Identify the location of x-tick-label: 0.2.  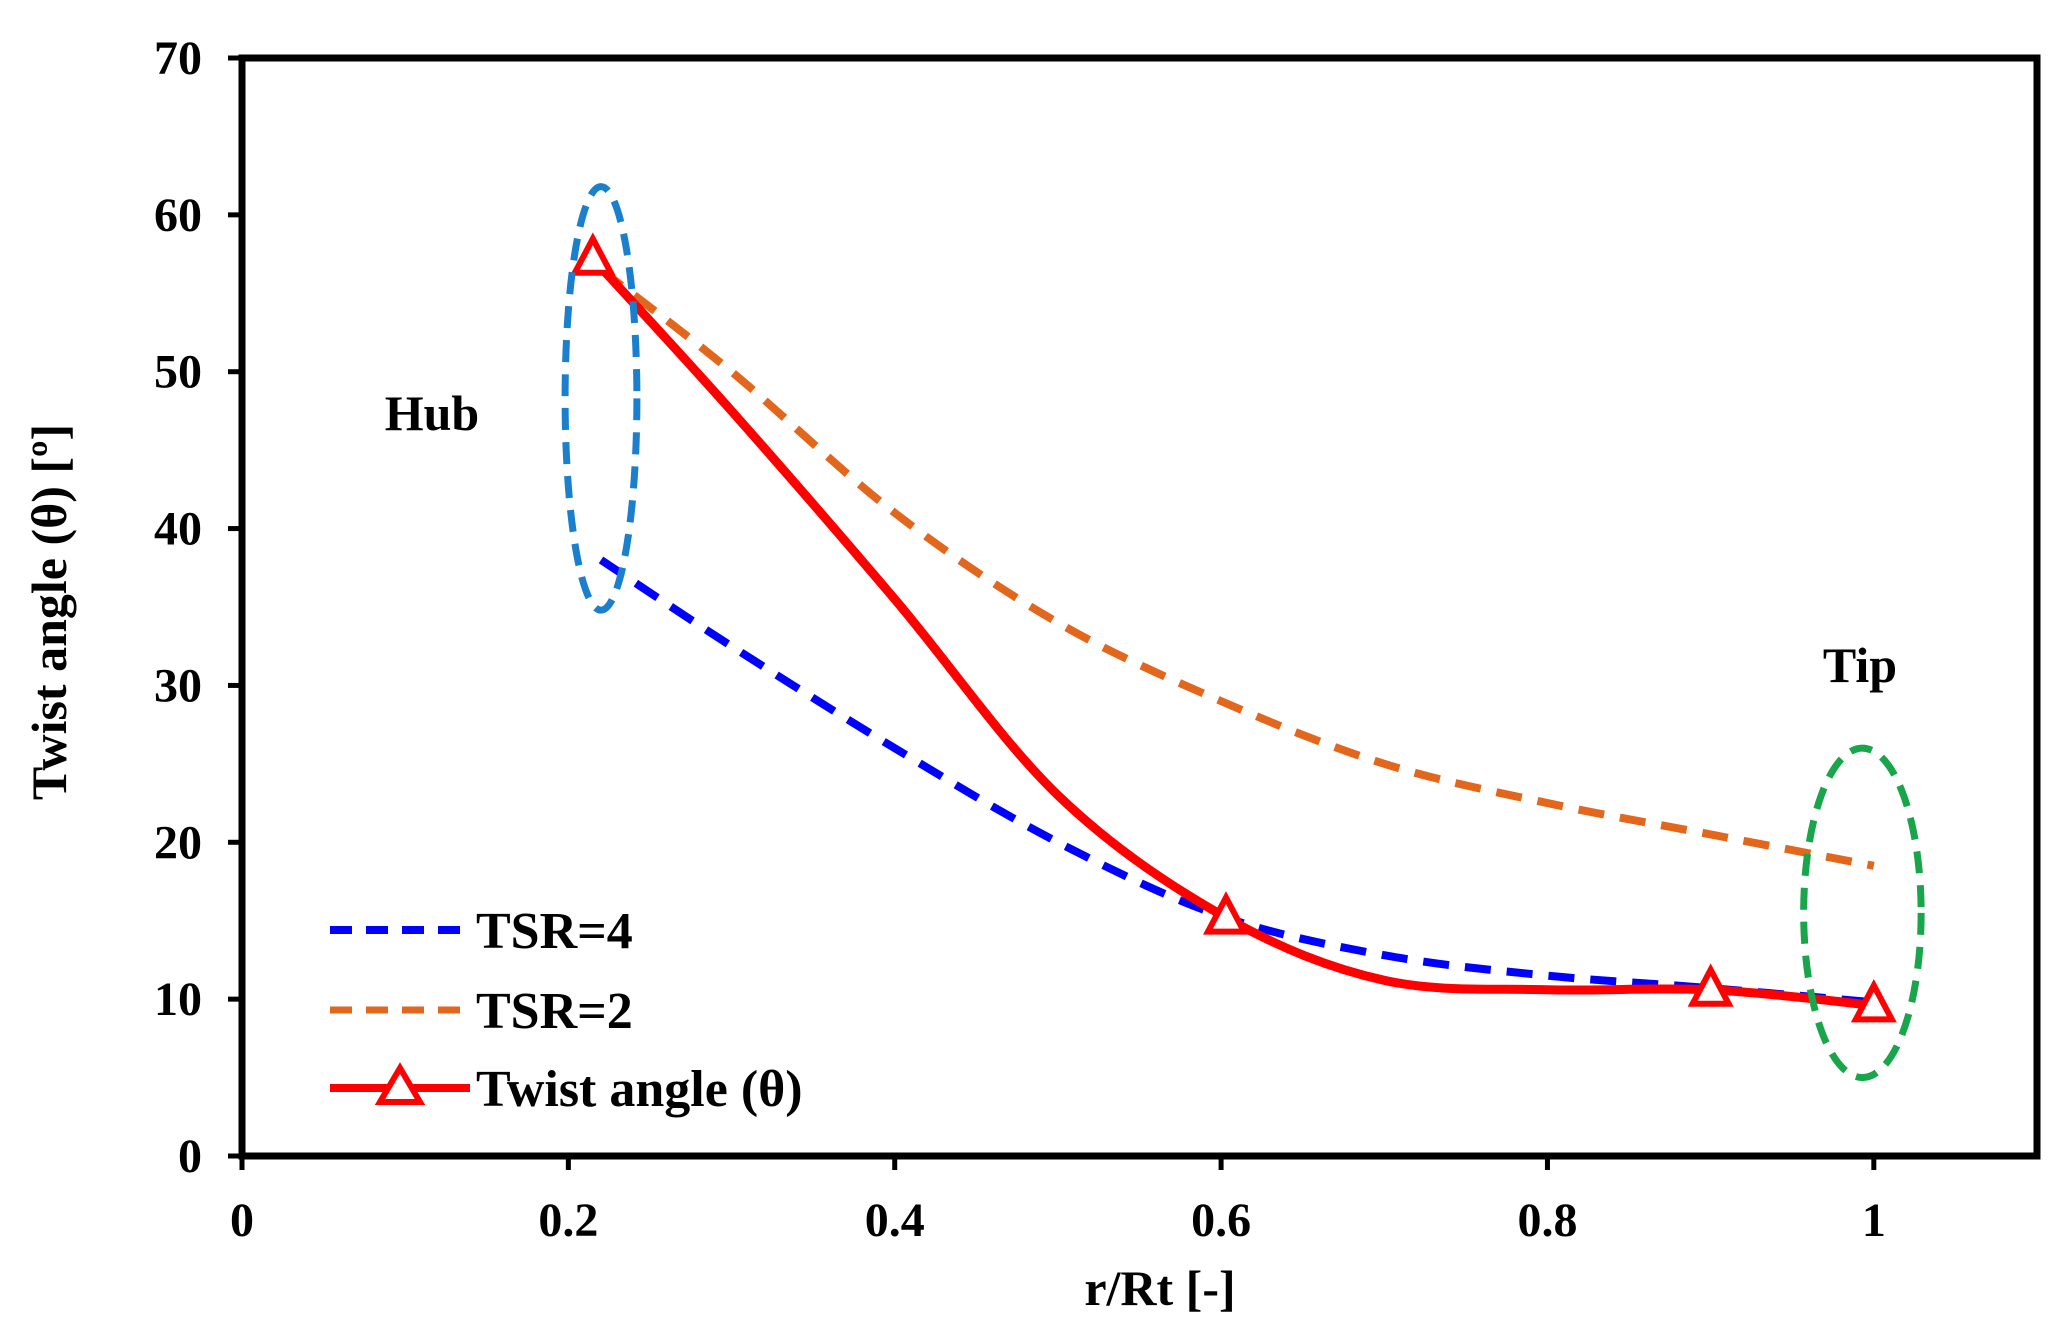
(568, 1220).